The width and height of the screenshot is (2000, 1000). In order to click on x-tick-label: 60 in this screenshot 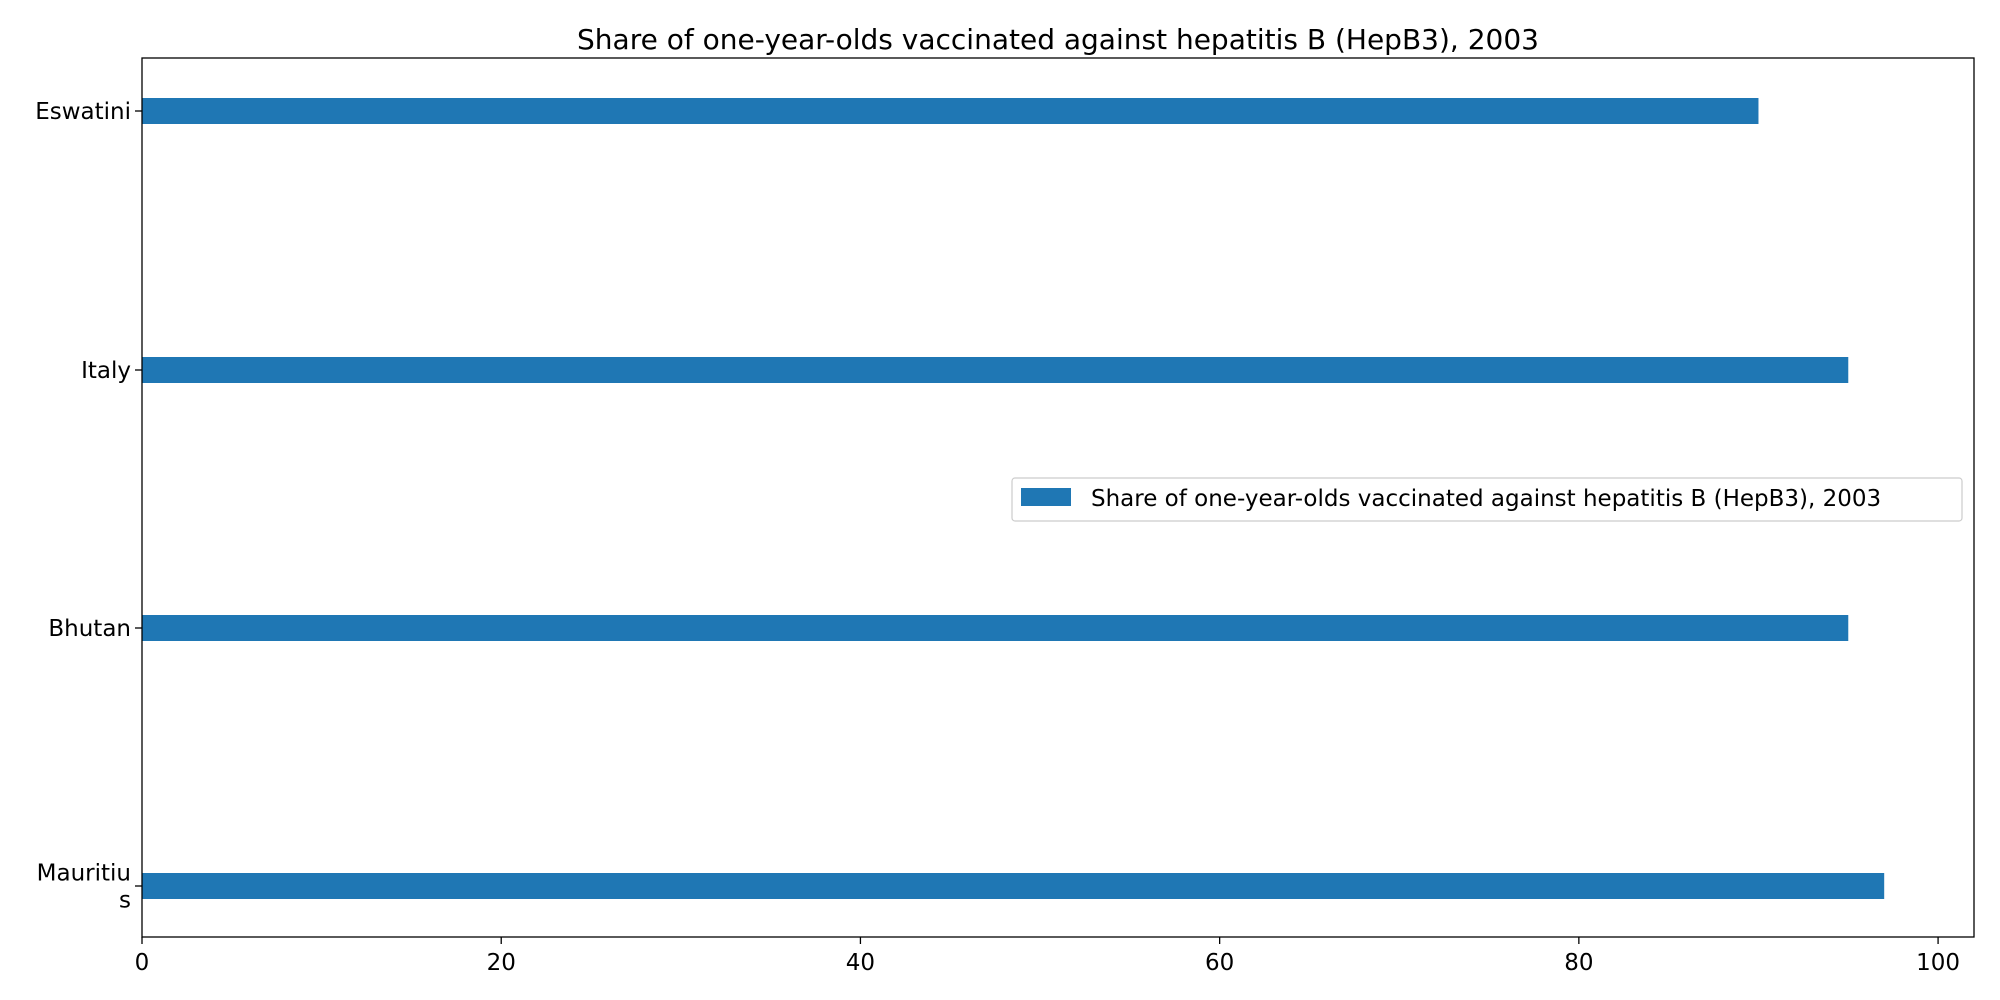, I will do `click(1219, 963)`.